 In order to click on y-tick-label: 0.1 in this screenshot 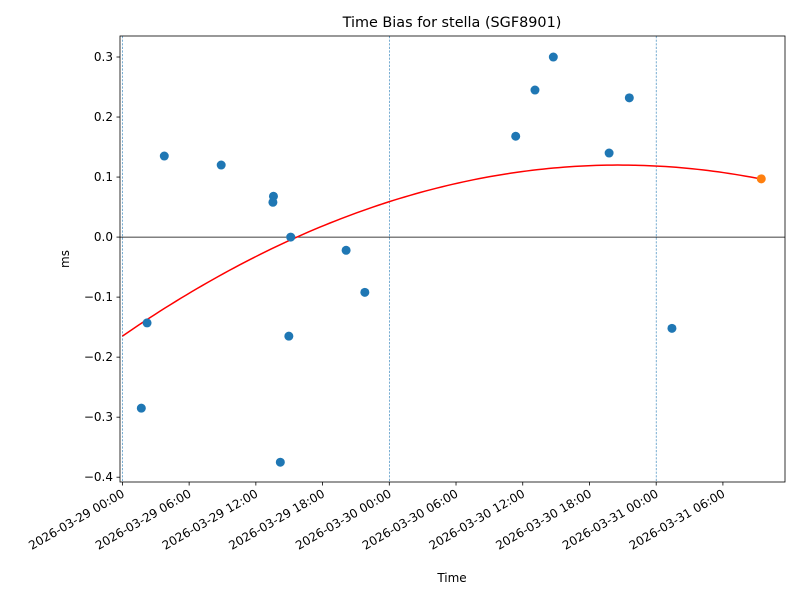, I will do `click(103, 177)`.